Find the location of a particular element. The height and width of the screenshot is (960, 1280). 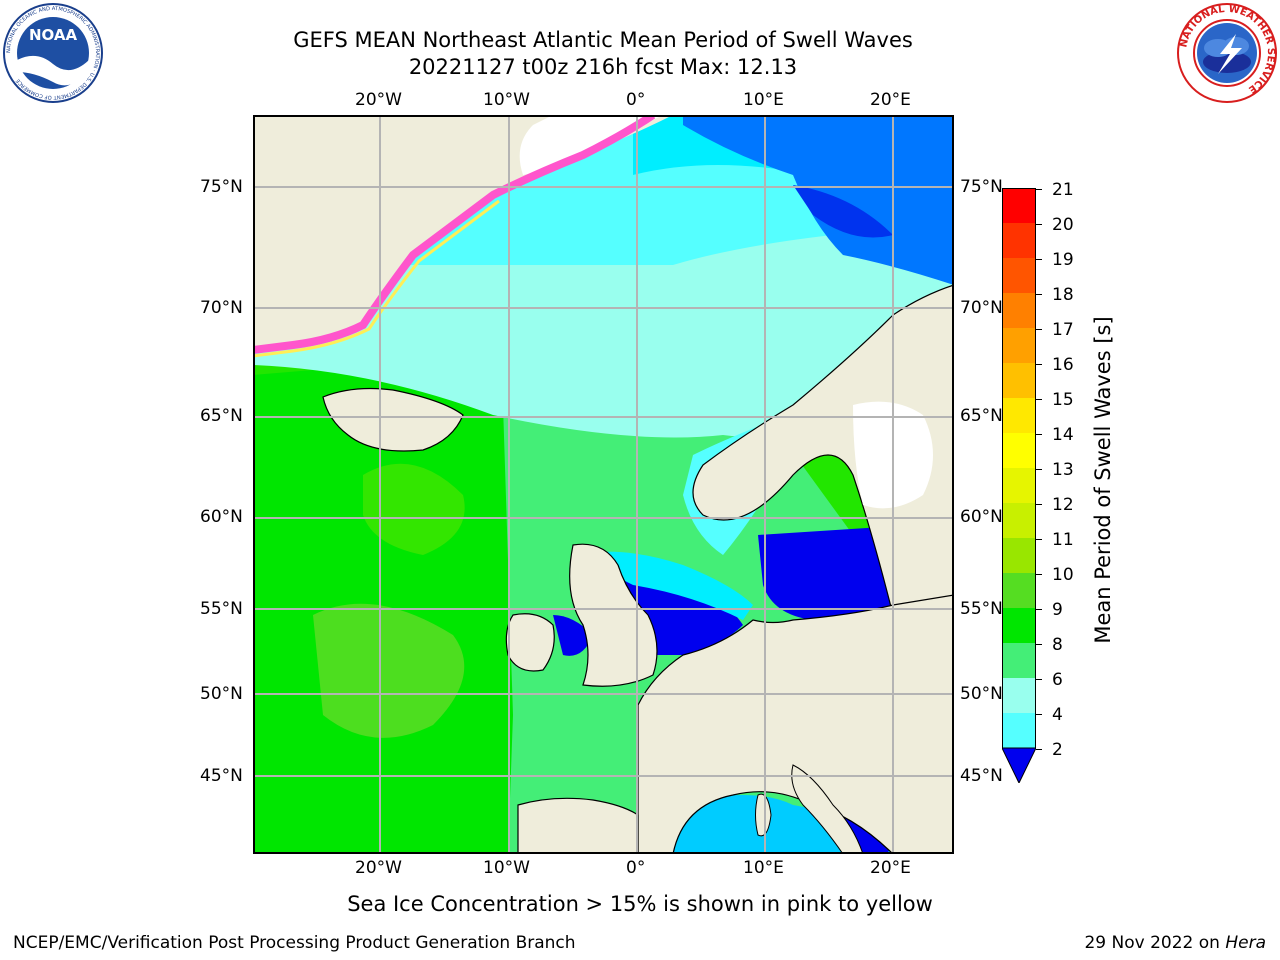

land-ireland is located at coordinates (530, 642).